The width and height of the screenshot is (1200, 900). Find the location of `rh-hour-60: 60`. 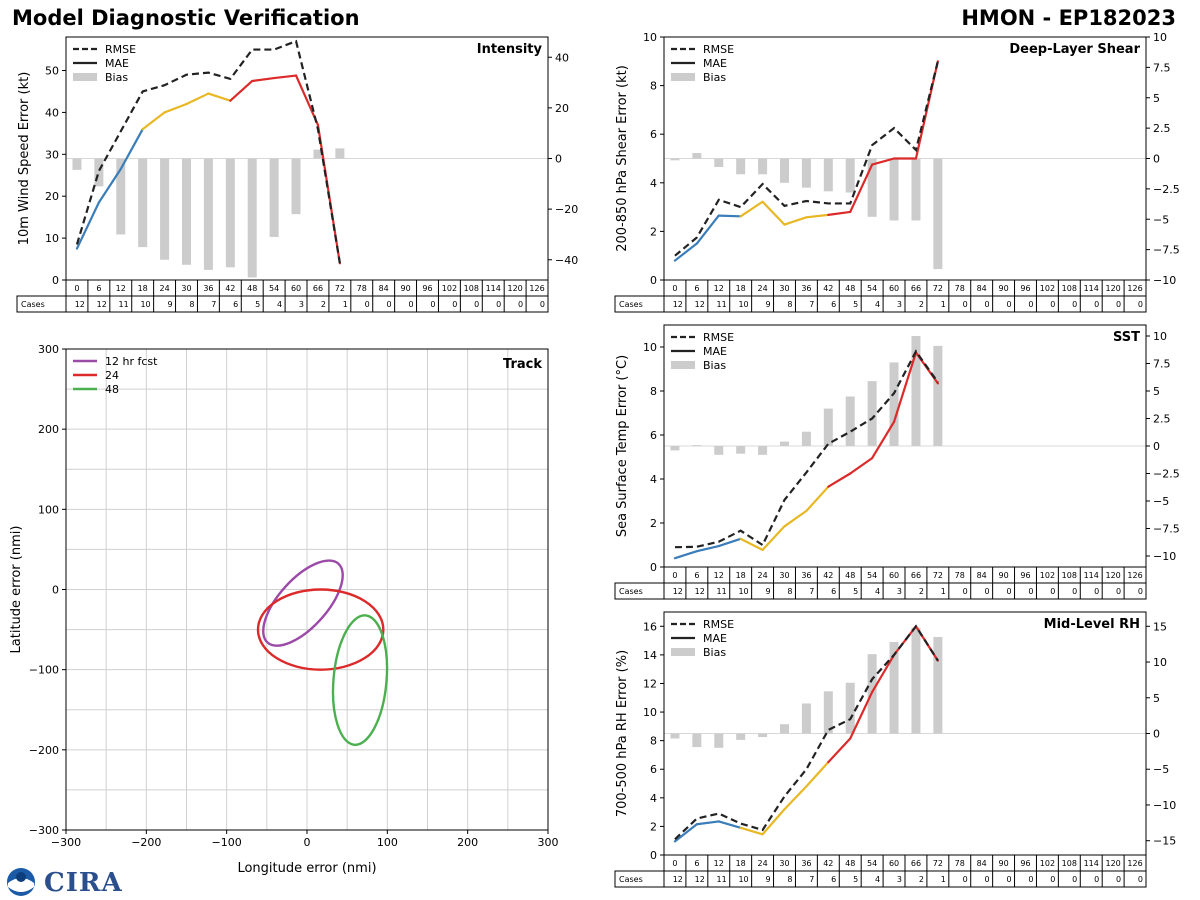

rh-hour-60: 60 is located at coordinates (894, 863).